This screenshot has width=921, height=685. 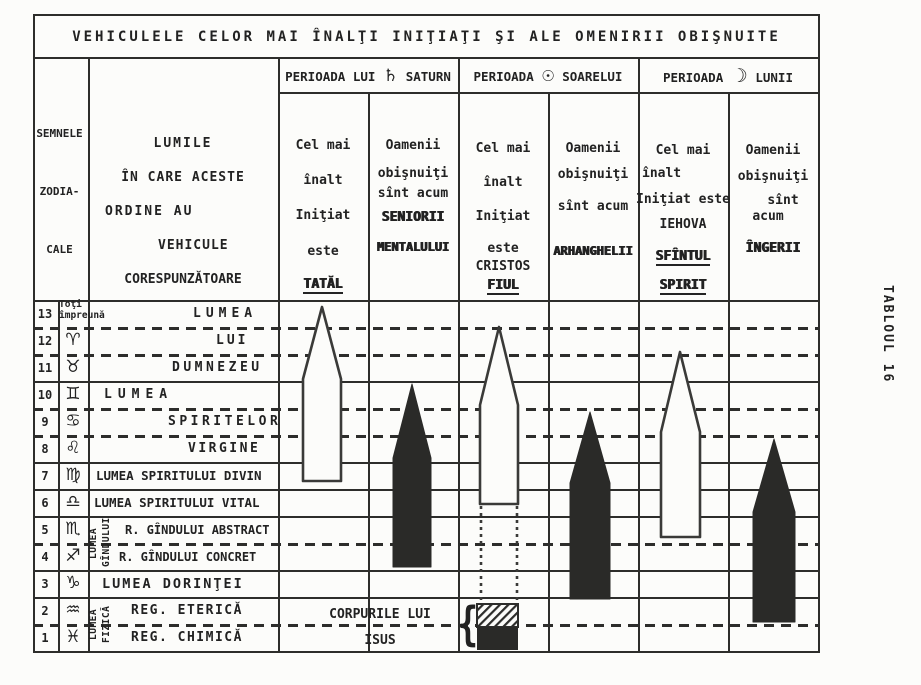 I want to click on saturn-initiate-line2: înalt, so click(x=323, y=180).